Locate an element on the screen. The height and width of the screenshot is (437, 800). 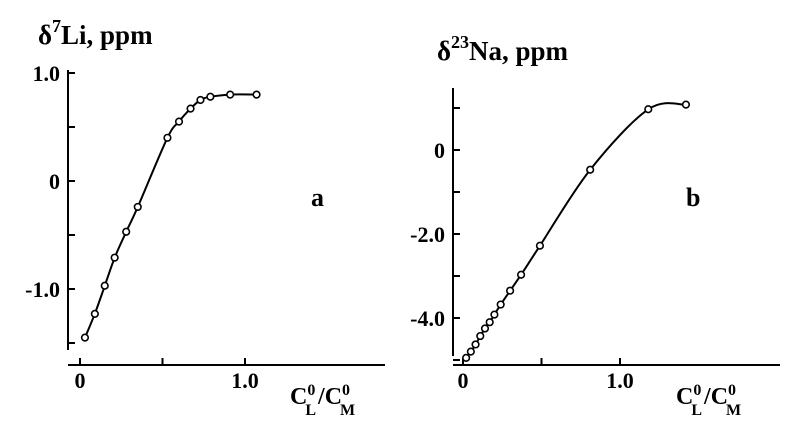
y-tick-label: -4.0 is located at coordinates (427, 318).